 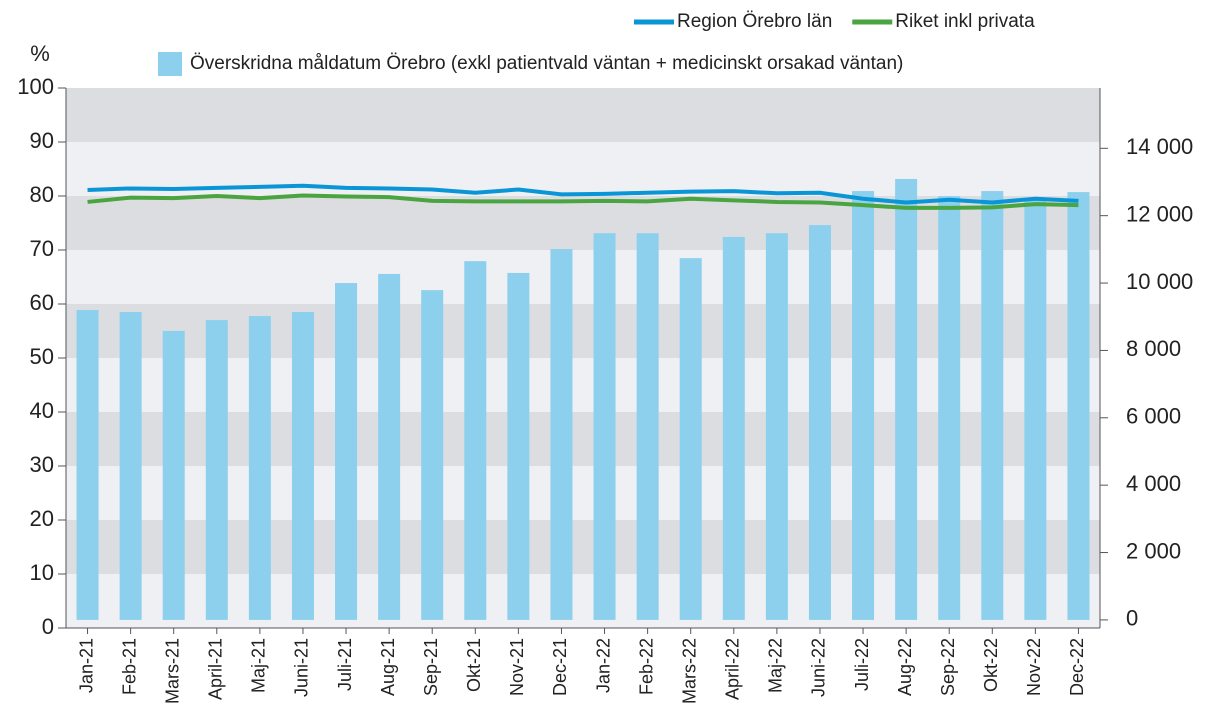 What do you see at coordinates (345, 664) in the screenshot?
I see `x-tick-label: Juli-21` at bounding box center [345, 664].